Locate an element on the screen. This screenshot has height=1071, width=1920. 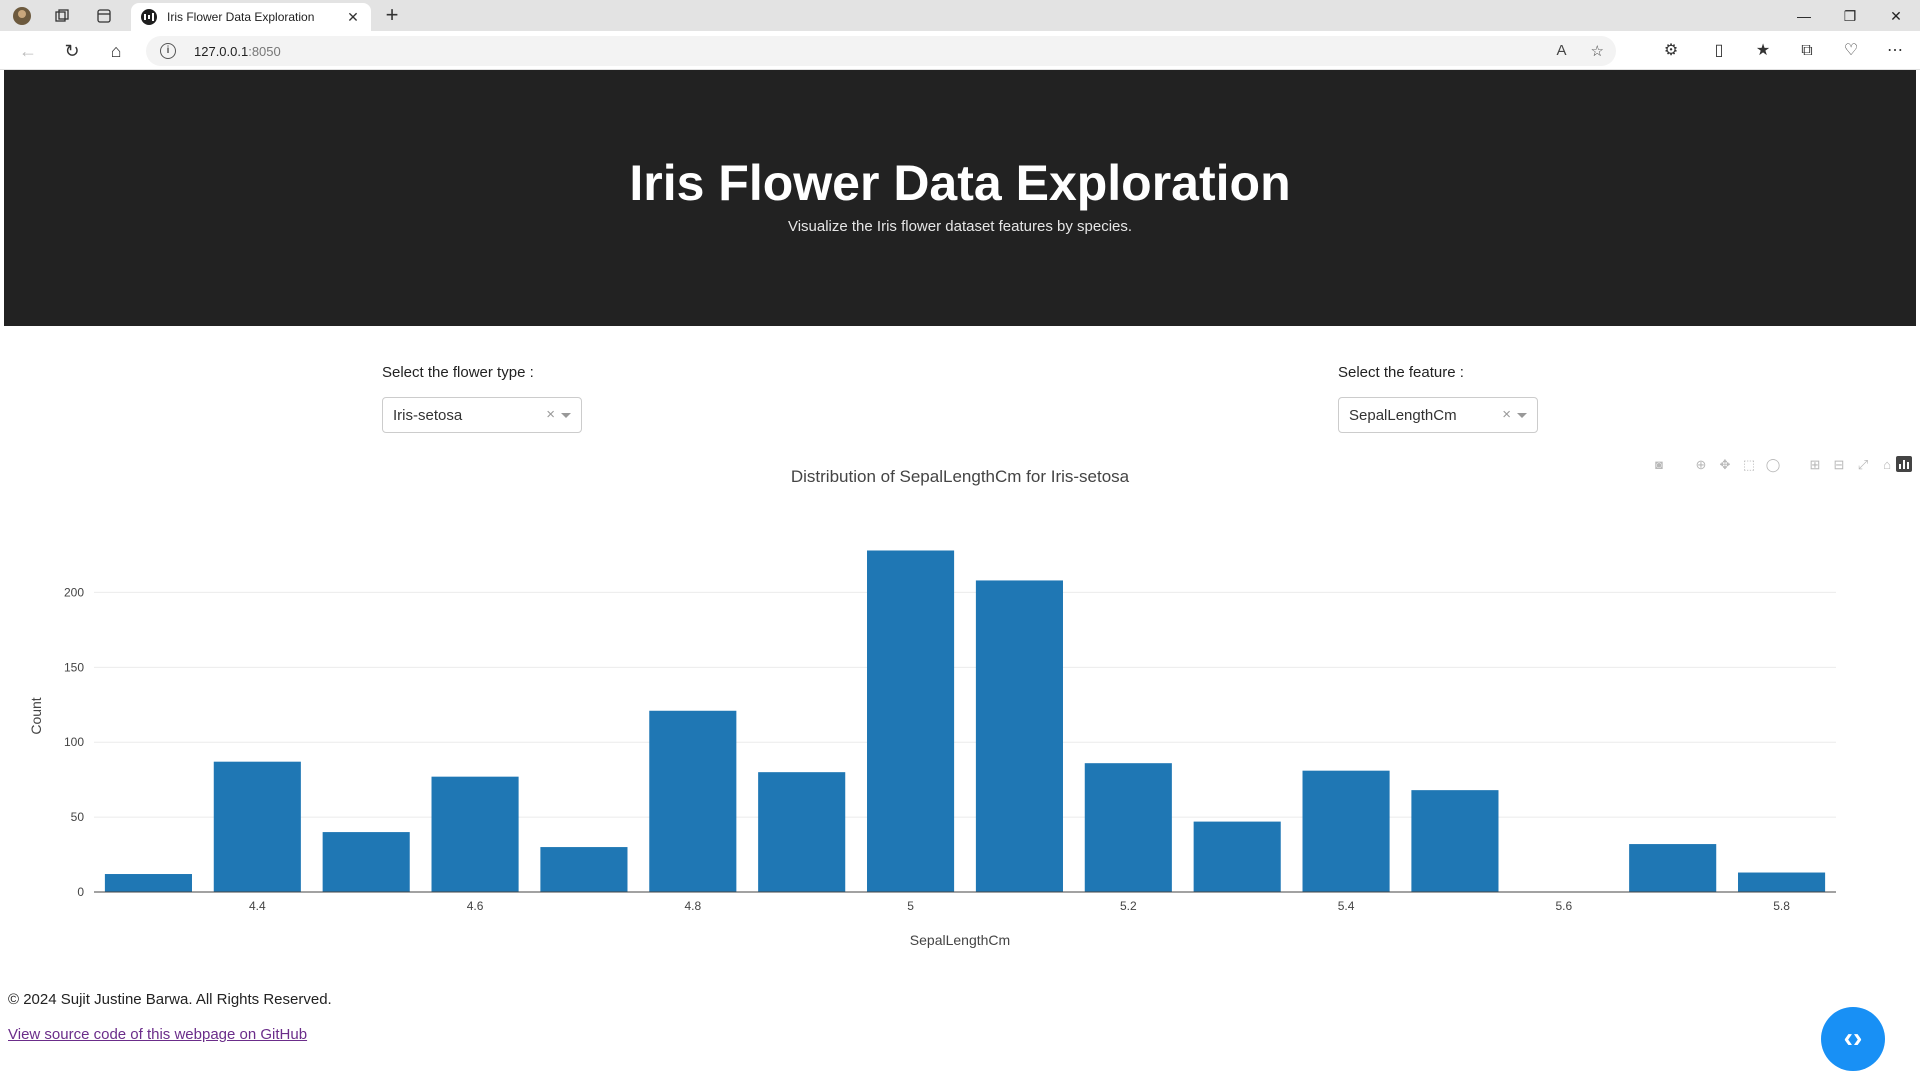
address-bar: ← ↻ ⌂ i 127.0.0.1:8050 A ☆ ⚙ ▯ ★ ⧉ ♡ ⋯ is located at coordinates (960, 50).